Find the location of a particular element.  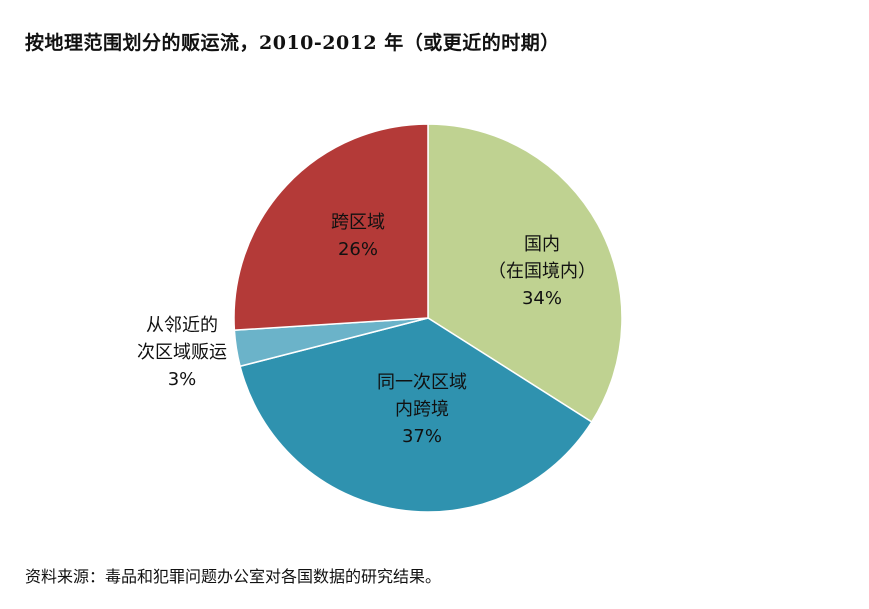

slice-name-line: 国内 is located at coordinates (542, 244).